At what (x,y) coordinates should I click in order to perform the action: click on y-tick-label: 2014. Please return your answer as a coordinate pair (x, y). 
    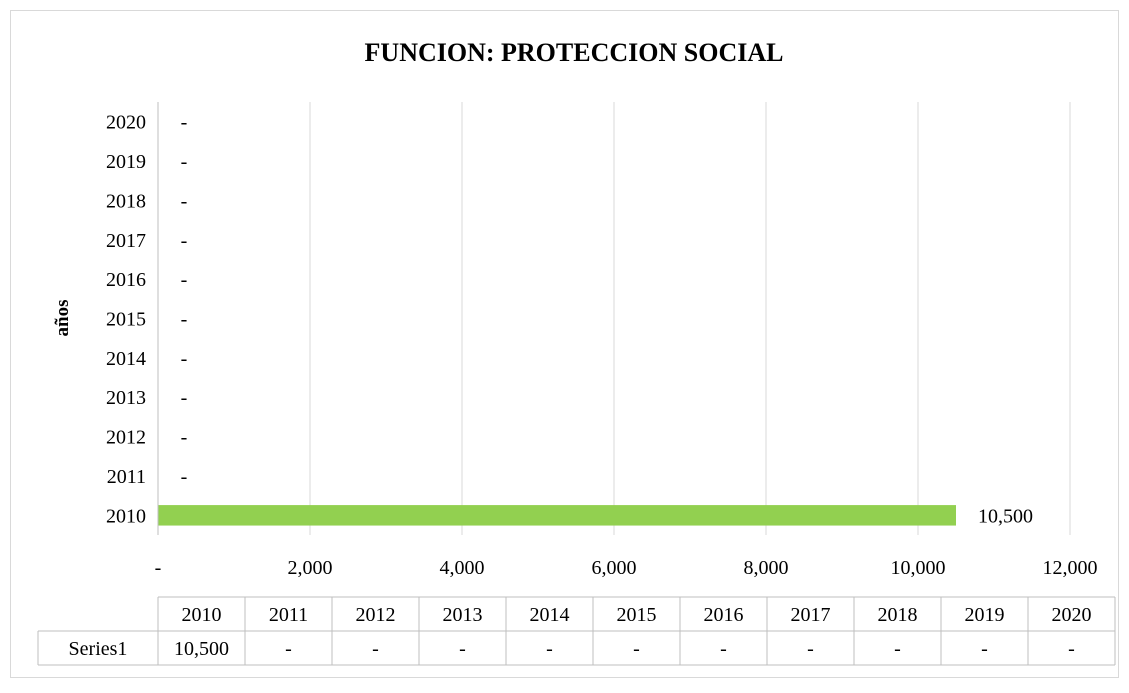
    Looking at the image, I should click on (126, 359).